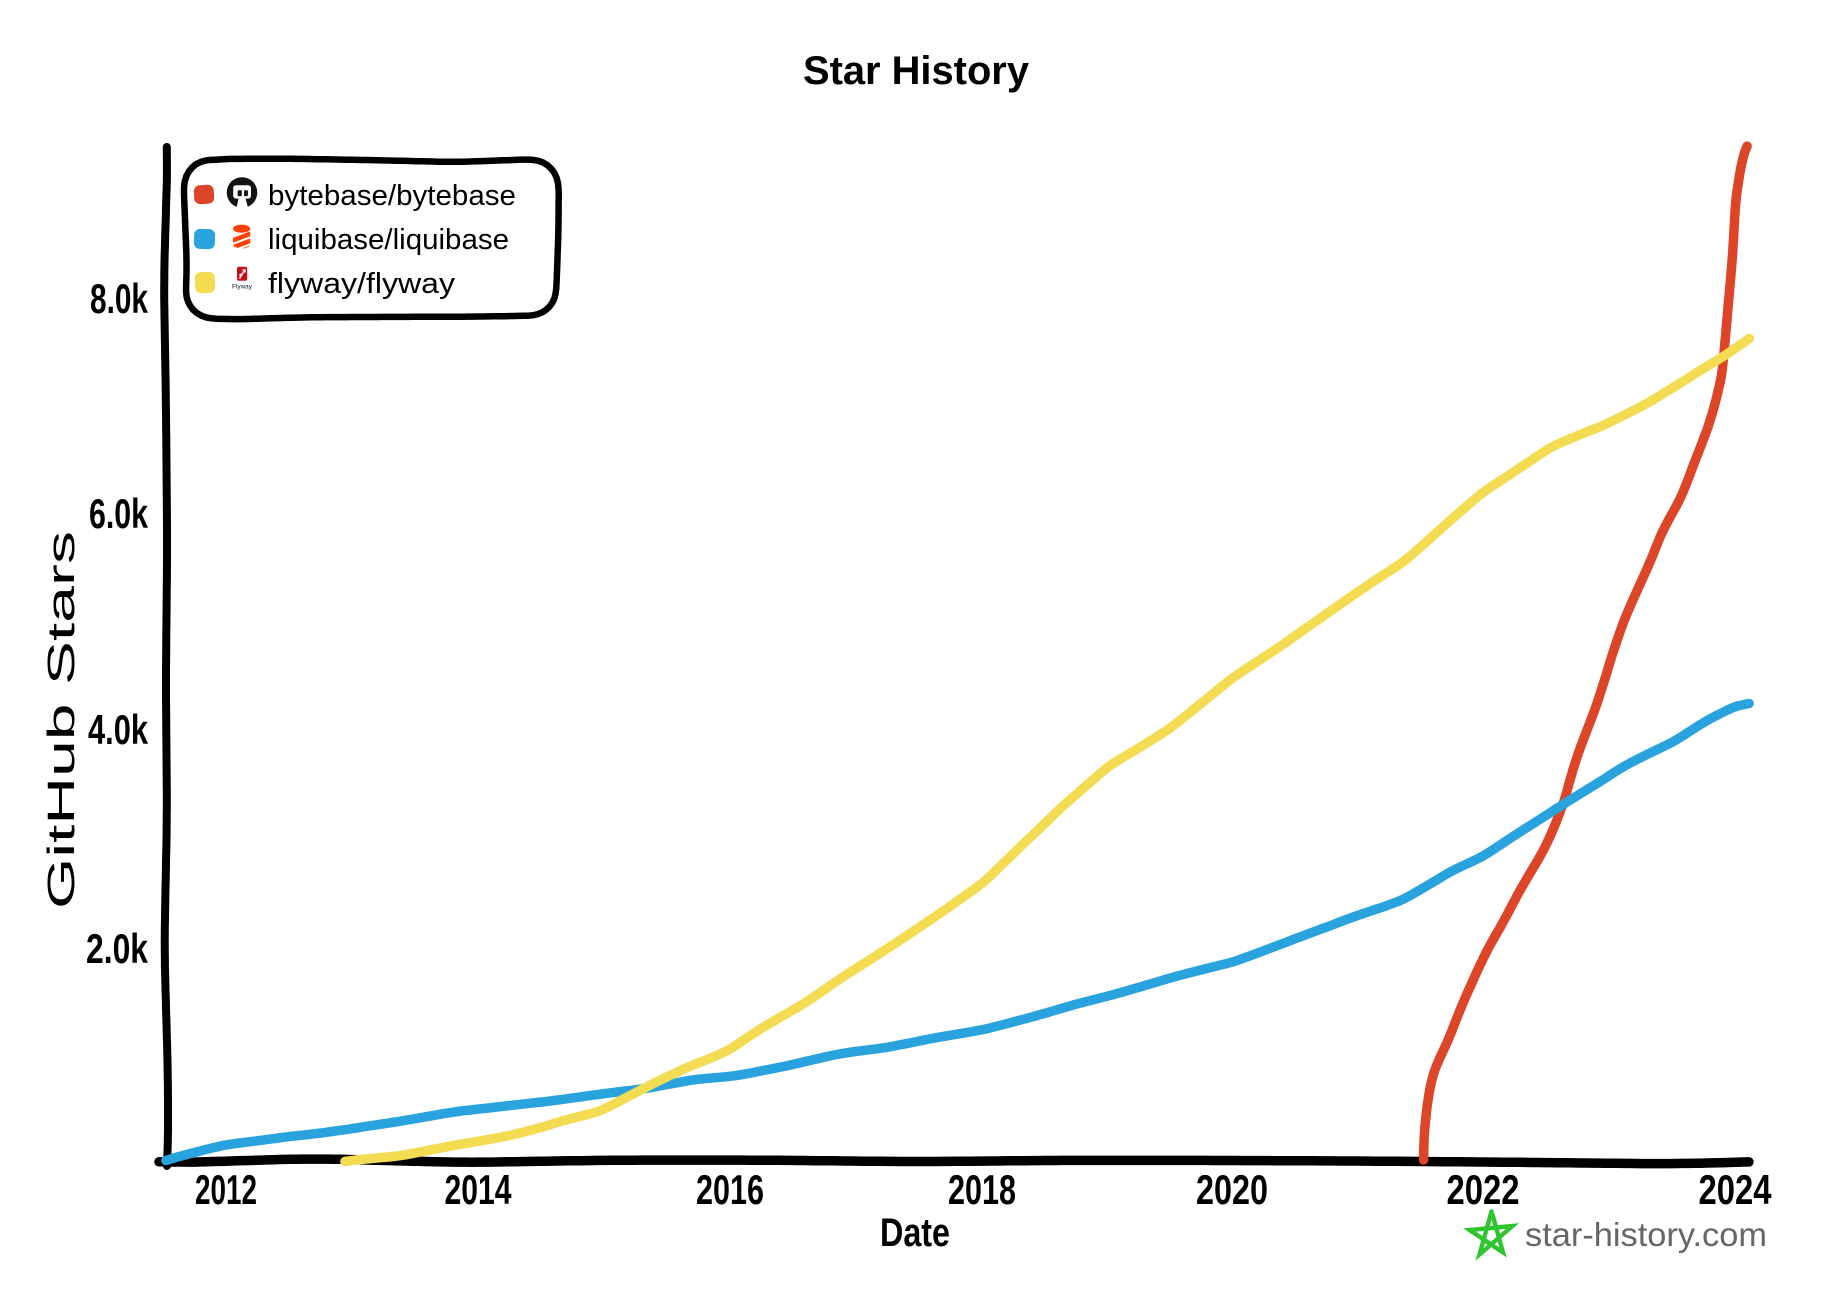 This screenshot has width=1832, height=1308. What do you see at coordinates (118, 729) in the screenshot?
I see `svg-text: 4.0k` at bounding box center [118, 729].